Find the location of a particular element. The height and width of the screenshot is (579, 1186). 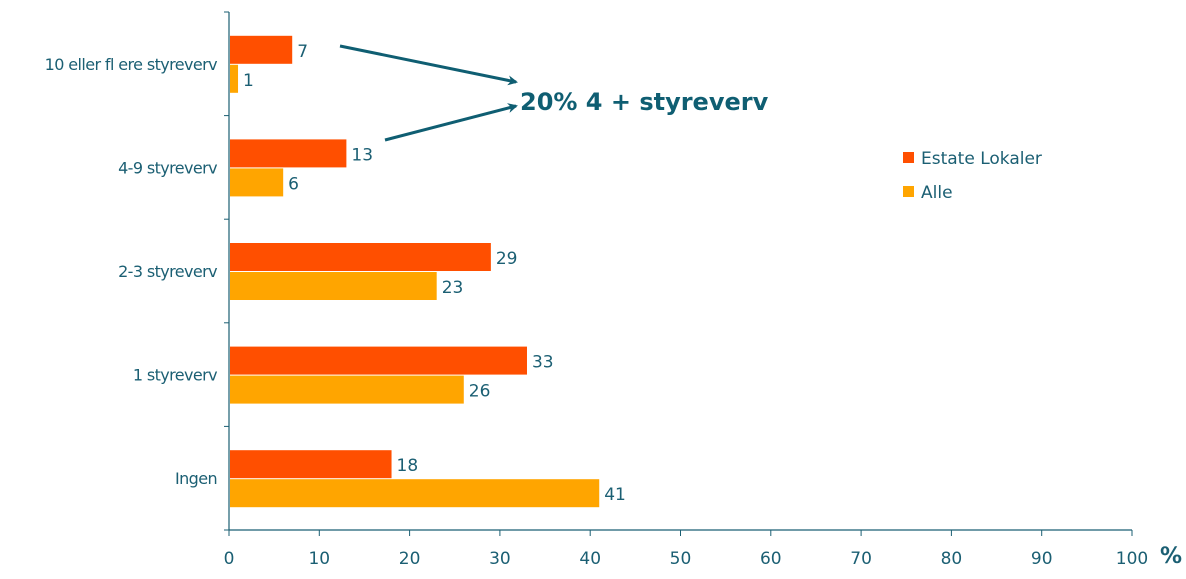

x-tick-label: 90 is located at coordinates (1042, 559).